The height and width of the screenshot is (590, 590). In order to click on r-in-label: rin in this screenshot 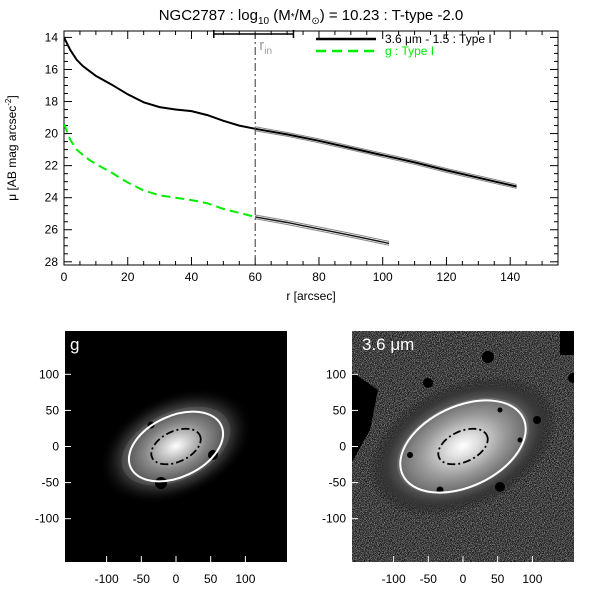, I will do `click(265, 47)`.